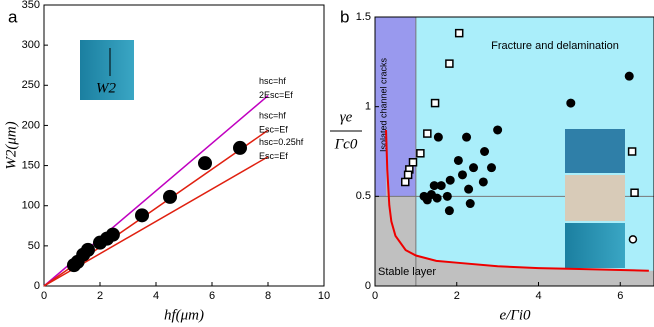 Image resolution: width=654 pixels, height=327 pixels. Describe the element at coordinates (363, 17) in the screenshot. I see `y-tick-label: 1.5` at that location.